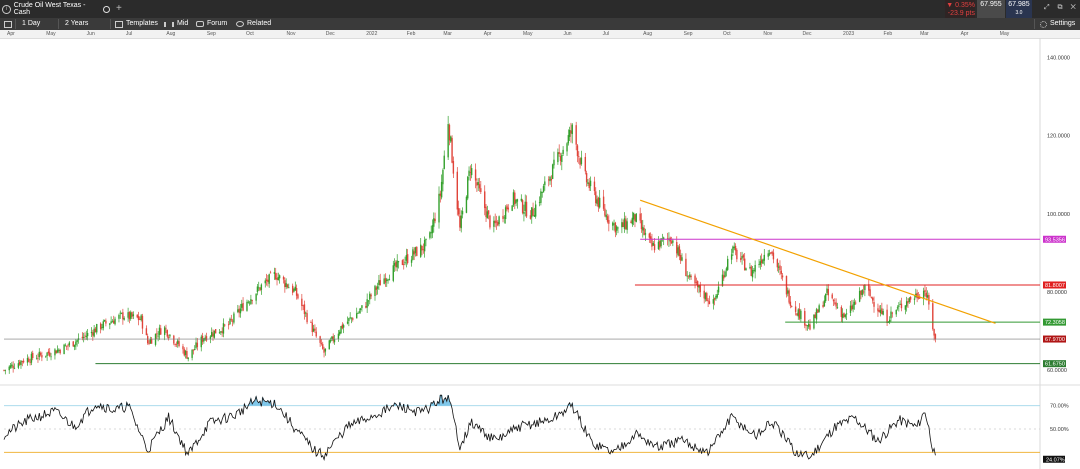 This screenshot has height=469, width=1080. I want to click on month-label: Apr, so click(964, 34).